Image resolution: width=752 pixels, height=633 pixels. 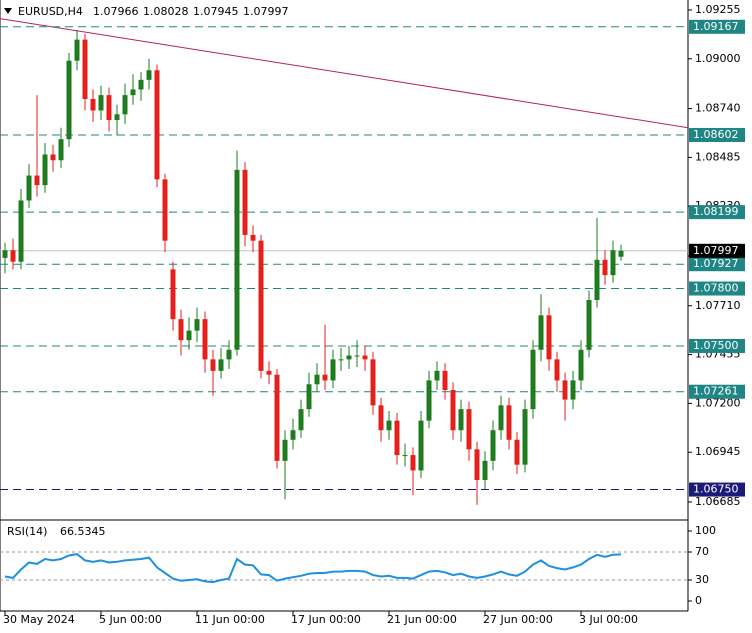 What do you see at coordinates (518, 619) in the screenshot?
I see `x-tick-label: 27 Jun 00:00` at bounding box center [518, 619].